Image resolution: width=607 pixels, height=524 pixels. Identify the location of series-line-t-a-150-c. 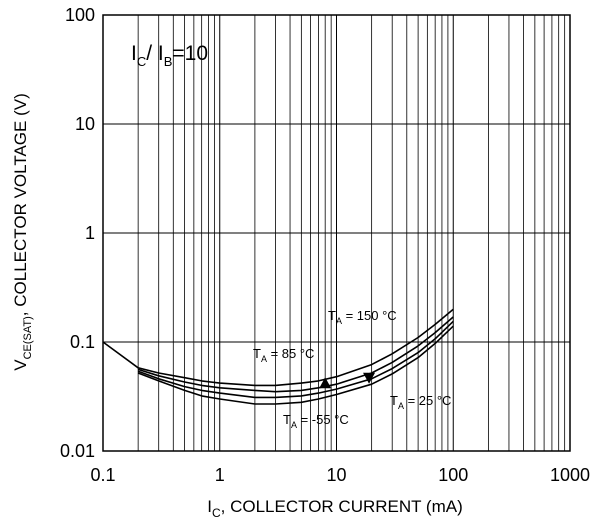
(278, 347).